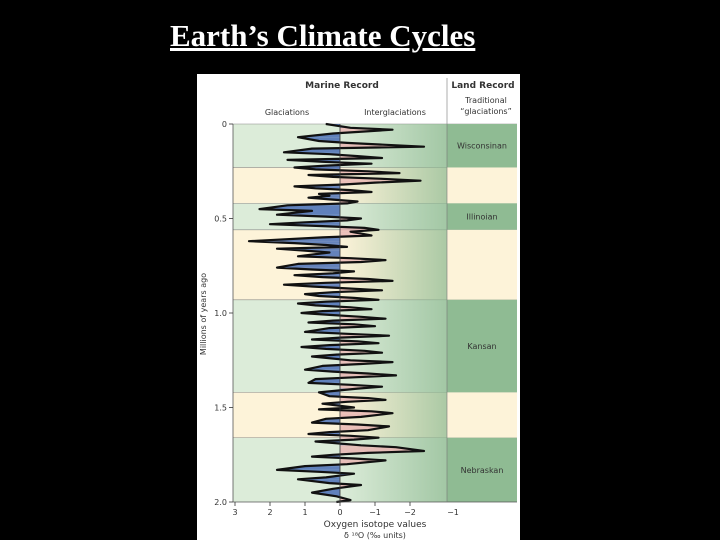 The image size is (720, 540). I want to click on x-tick-label: 3, so click(234, 512).